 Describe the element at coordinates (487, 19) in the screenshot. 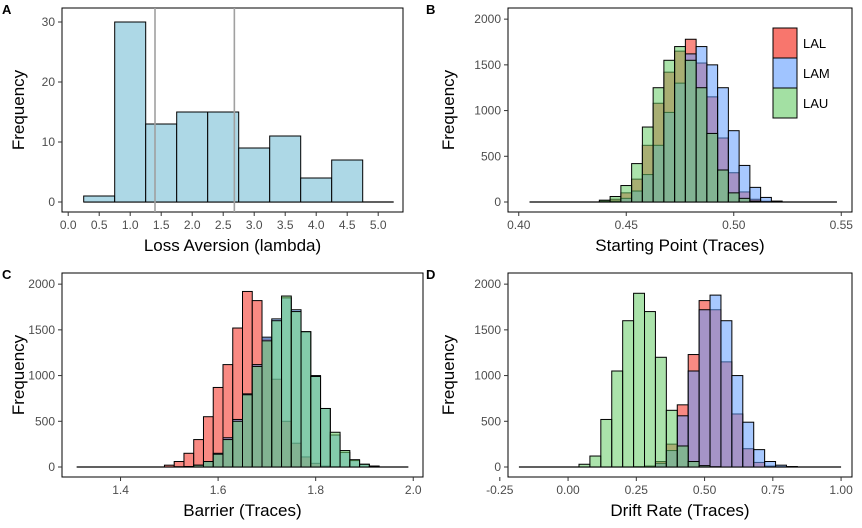

I see `y-tick-label-b: 2000` at that location.